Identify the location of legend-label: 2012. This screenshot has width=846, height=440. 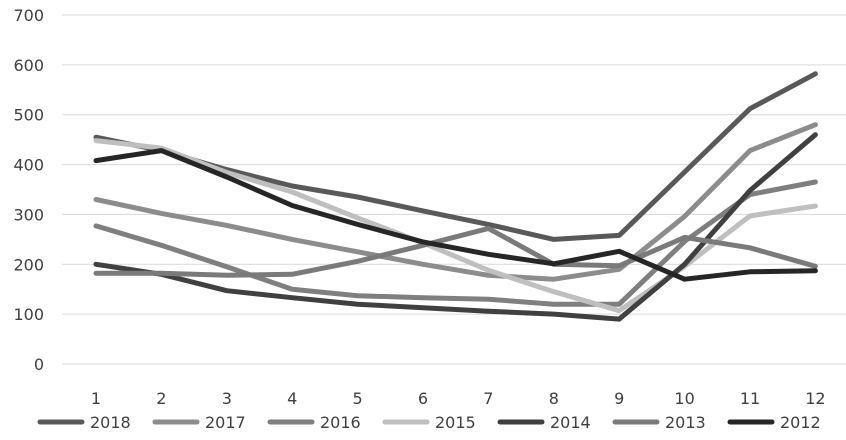
(800, 422).